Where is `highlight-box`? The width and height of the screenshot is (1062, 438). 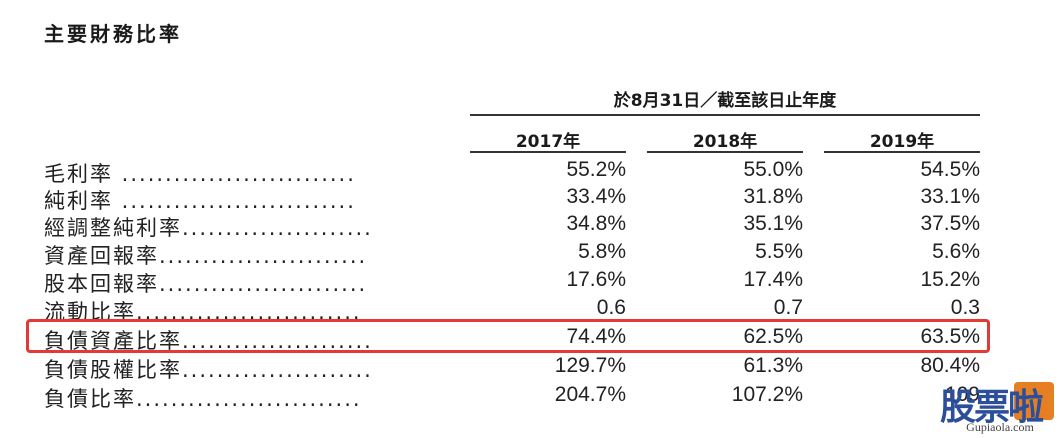
highlight-box is located at coordinates (508, 336).